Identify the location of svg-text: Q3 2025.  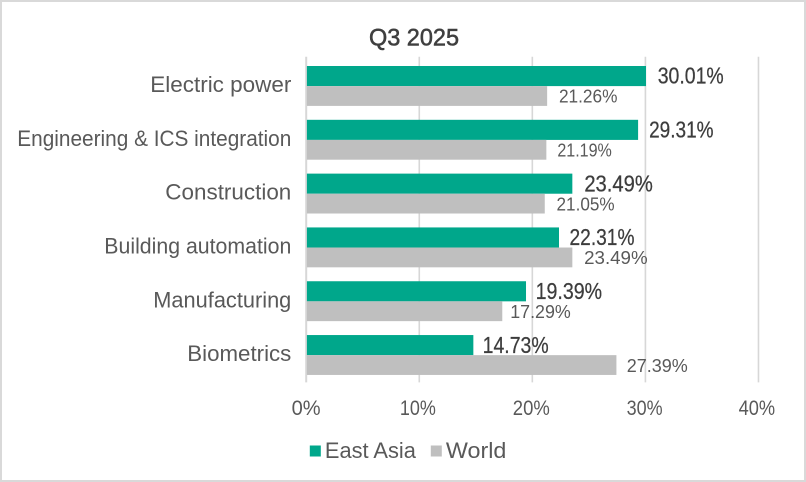
(414, 38).